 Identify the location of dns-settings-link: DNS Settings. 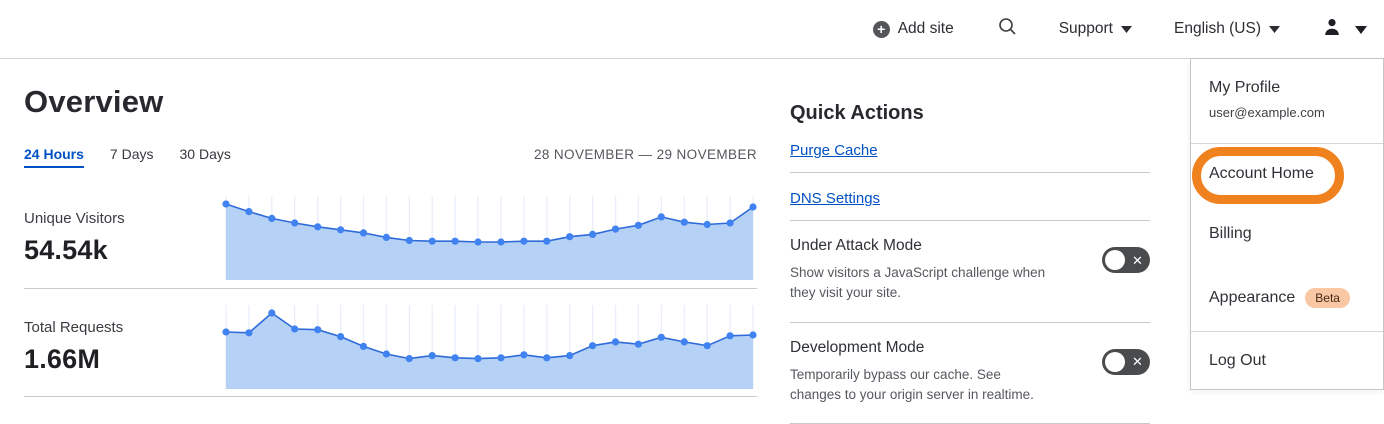
(835, 198).